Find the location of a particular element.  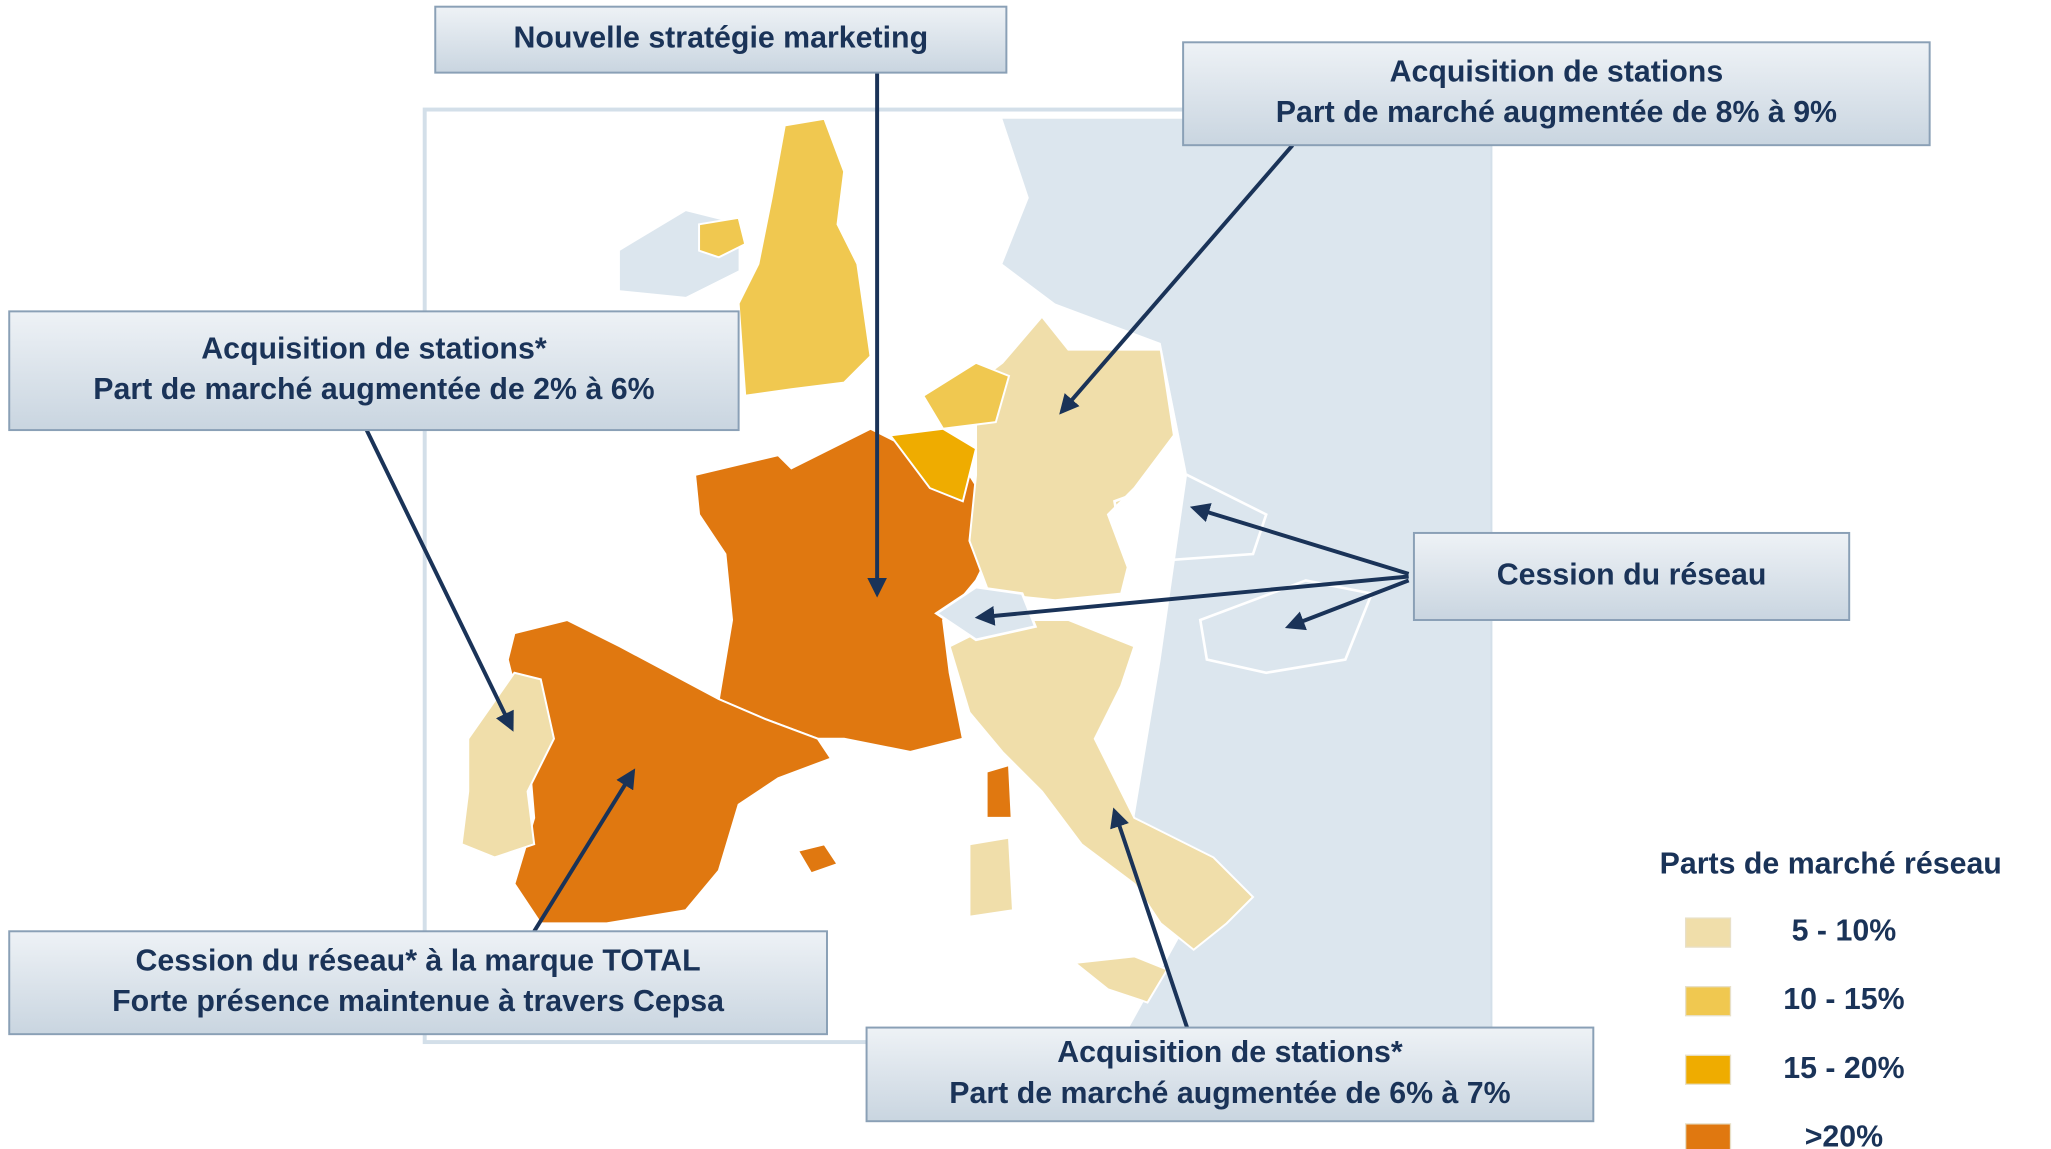

callout-text: Cession du réseau* à la marque TOTAL is located at coordinates (418, 960).